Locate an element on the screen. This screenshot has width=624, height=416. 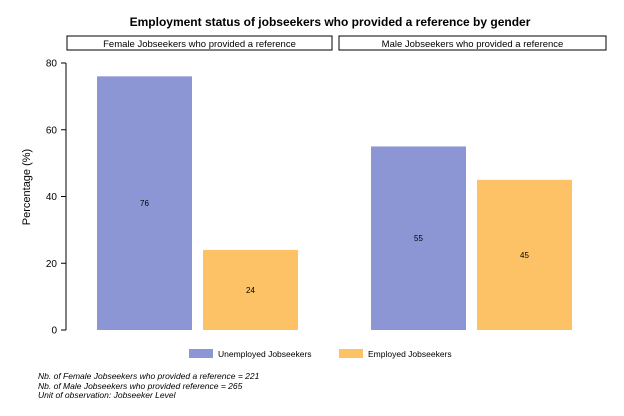
y-tick-label: 40 is located at coordinates (52, 197).